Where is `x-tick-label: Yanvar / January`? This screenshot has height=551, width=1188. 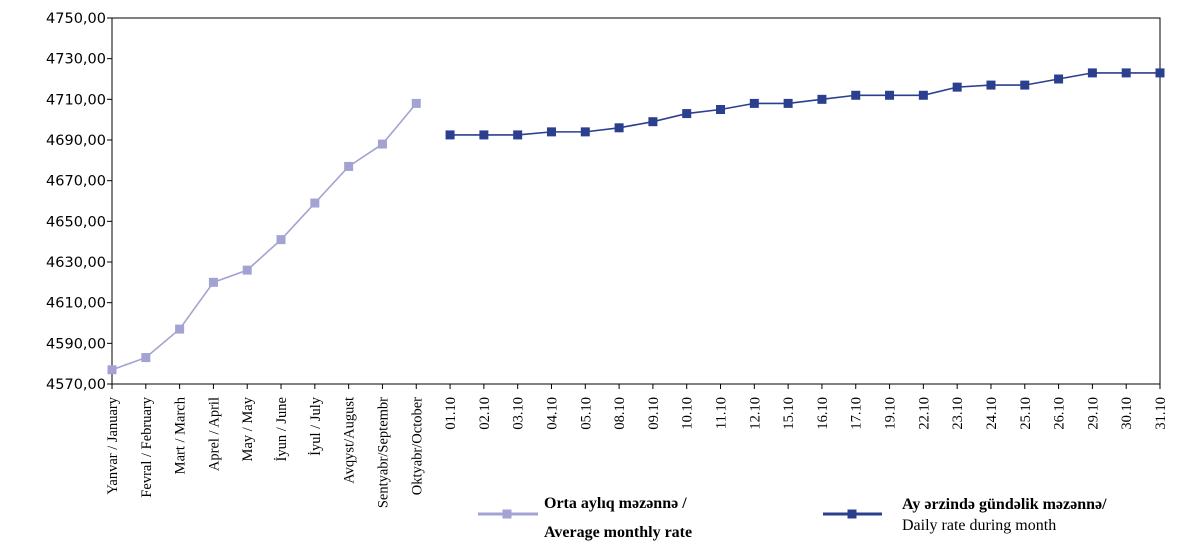 x-tick-label: Yanvar / January is located at coordinates (113, 445).